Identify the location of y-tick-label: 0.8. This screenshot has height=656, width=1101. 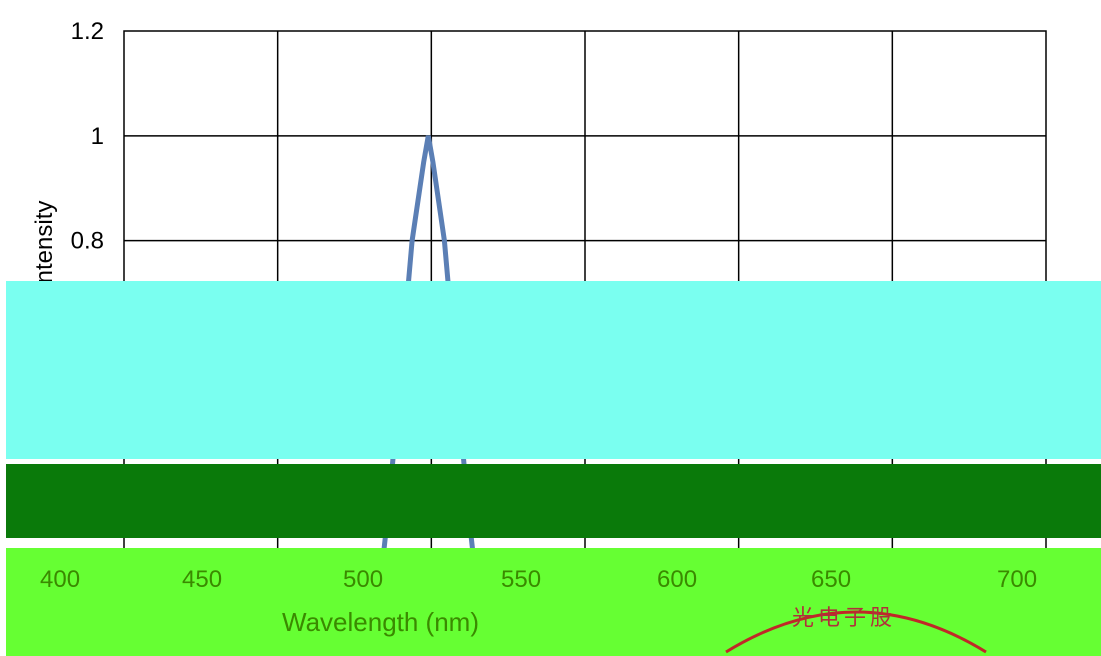
(87, 241).